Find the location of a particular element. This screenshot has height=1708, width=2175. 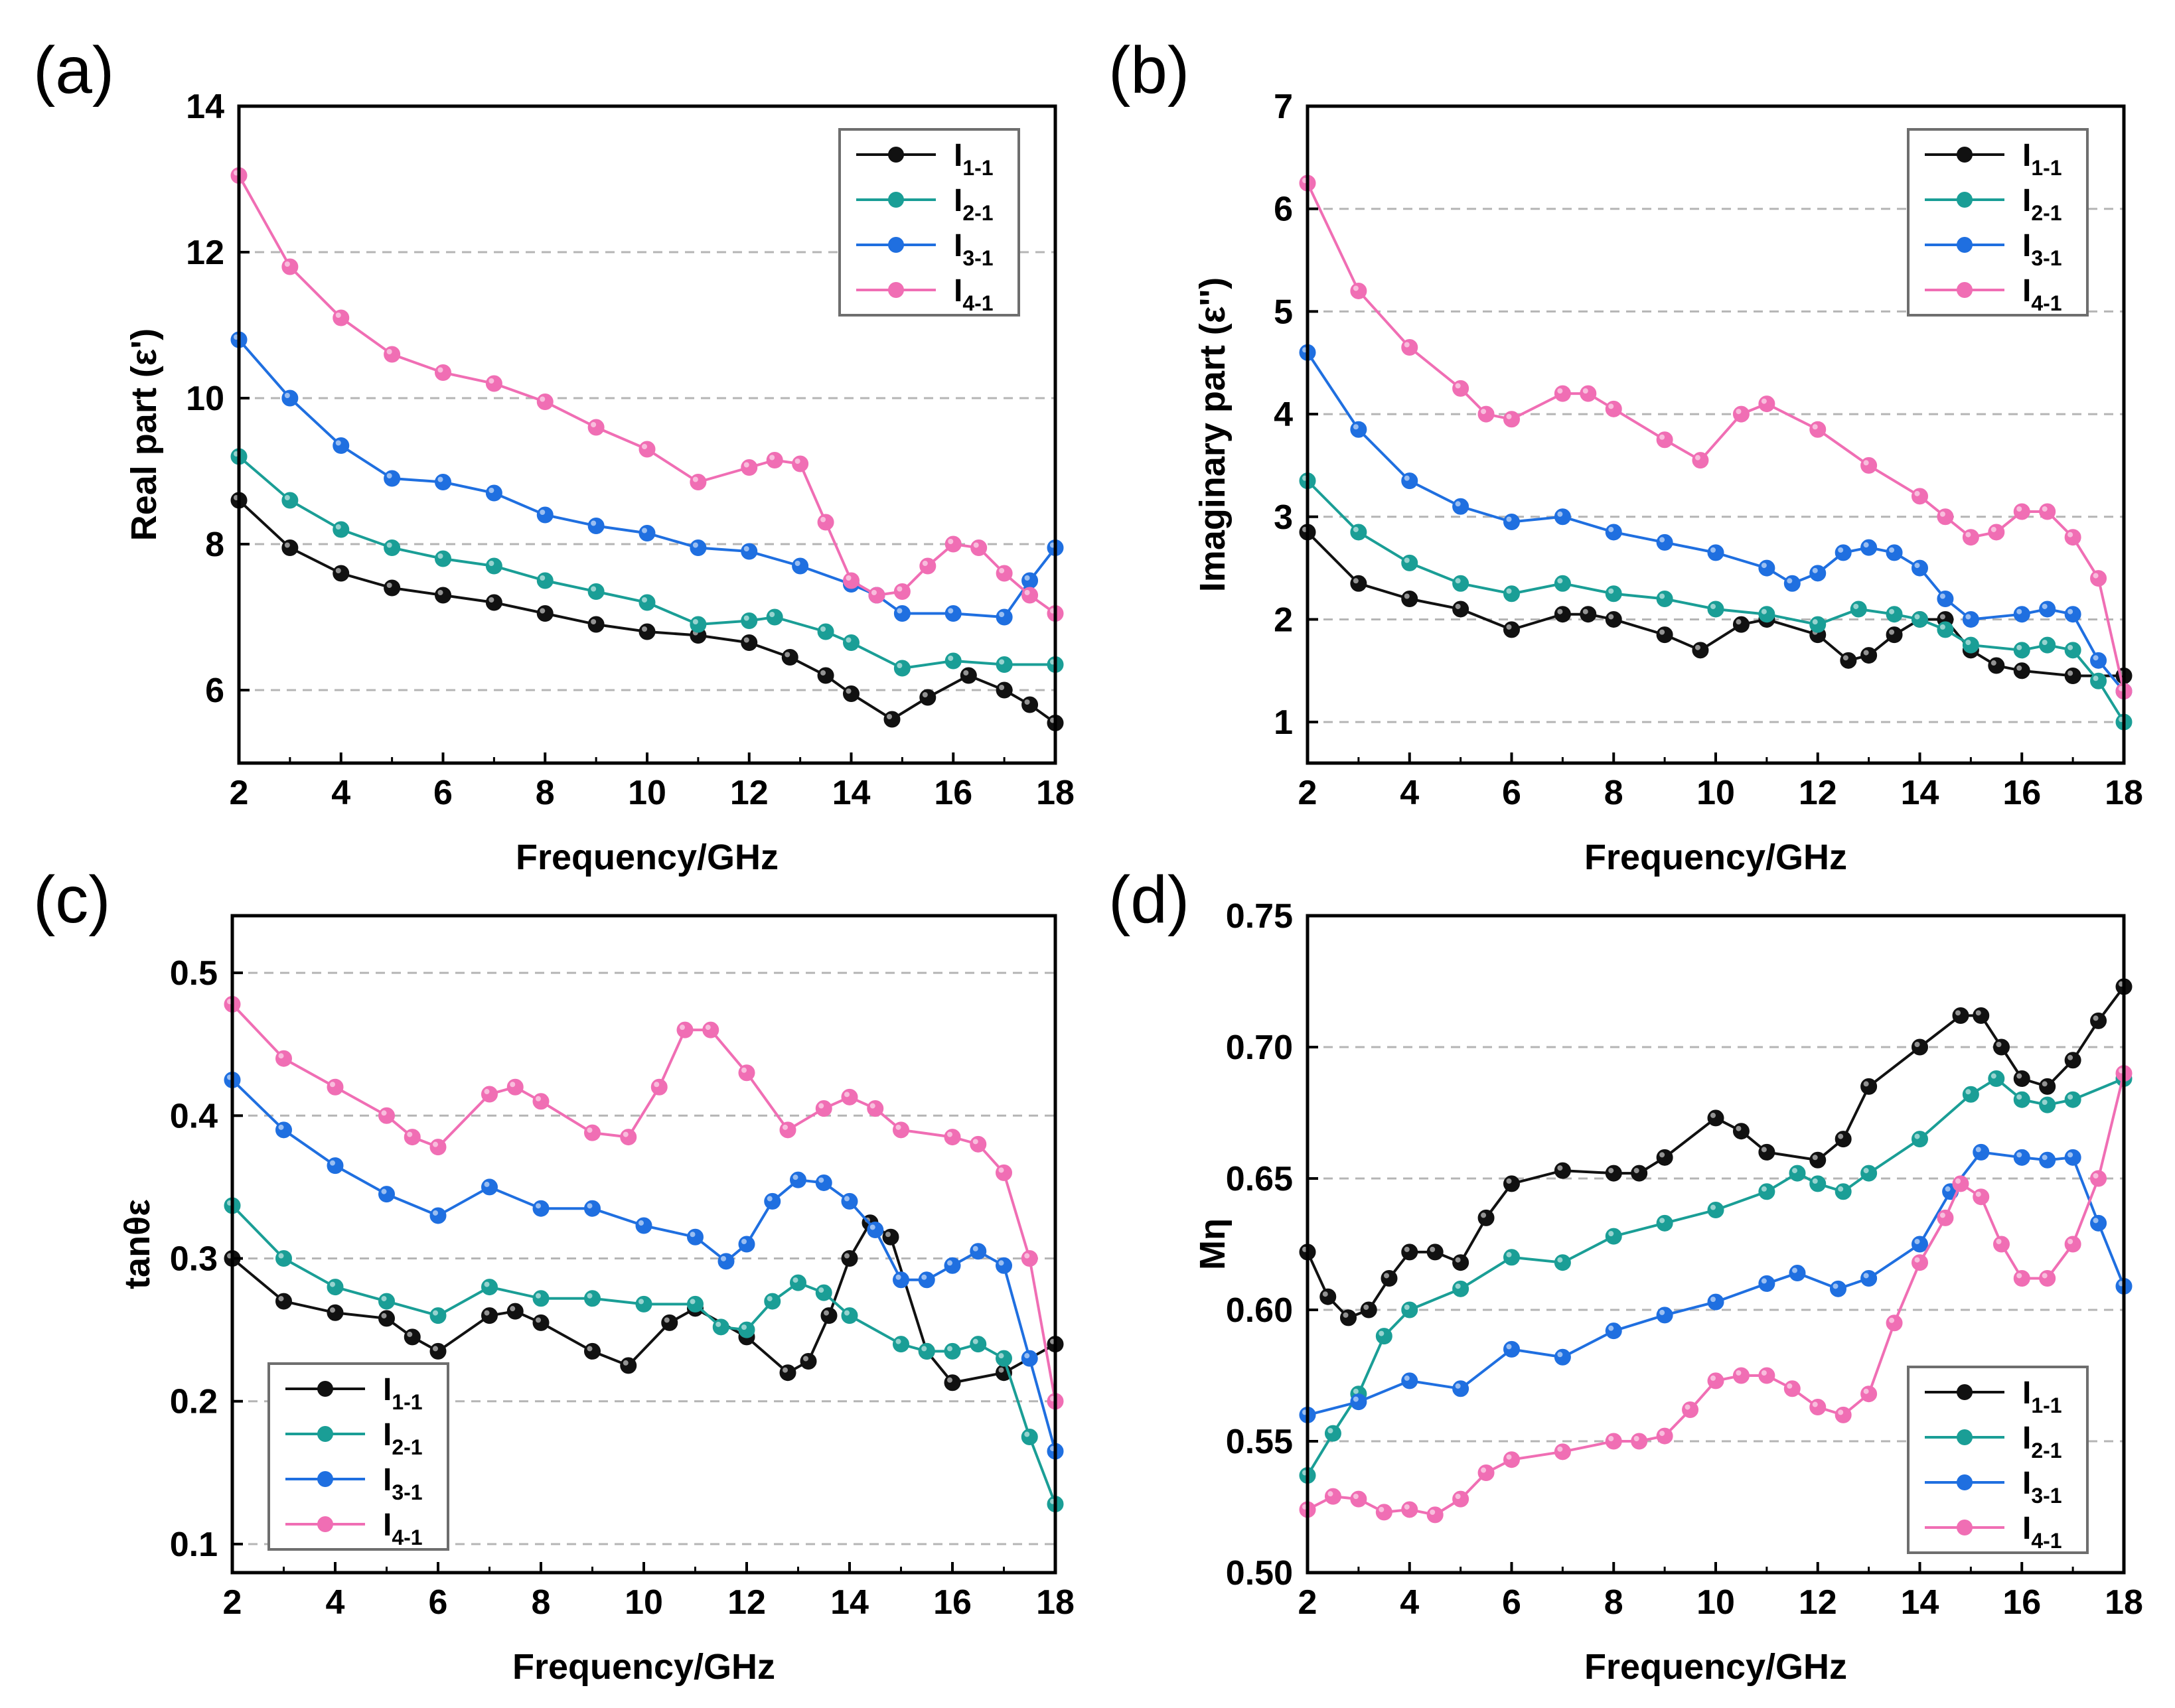

legend-label: I2-1 is located at coordinates (403, 1438).